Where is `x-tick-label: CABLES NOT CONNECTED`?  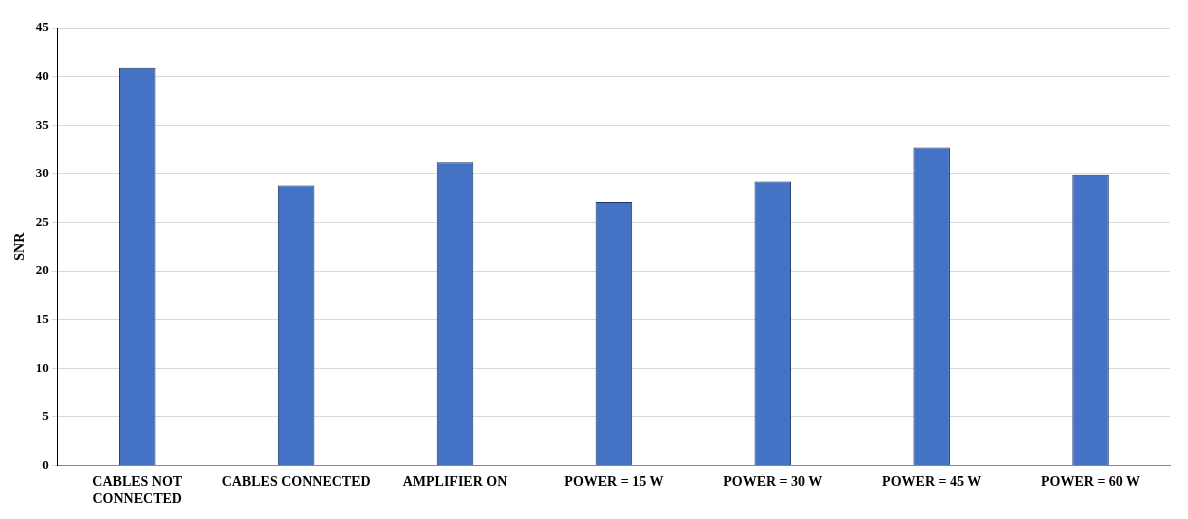
x-tick-label: CABLES NOT CONNECTED is located at coordinates (137, 490).